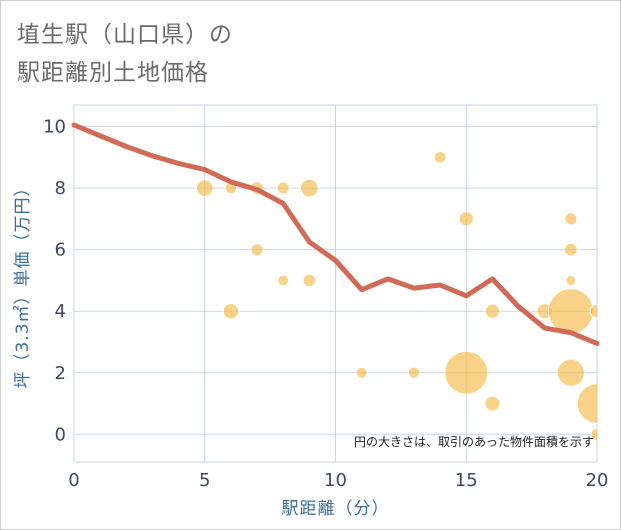 This screenshot has width=621, height=530. Describe the element at coordinates (60, 250) in the screenshot. I see `y-tick-label: 6` at that location.